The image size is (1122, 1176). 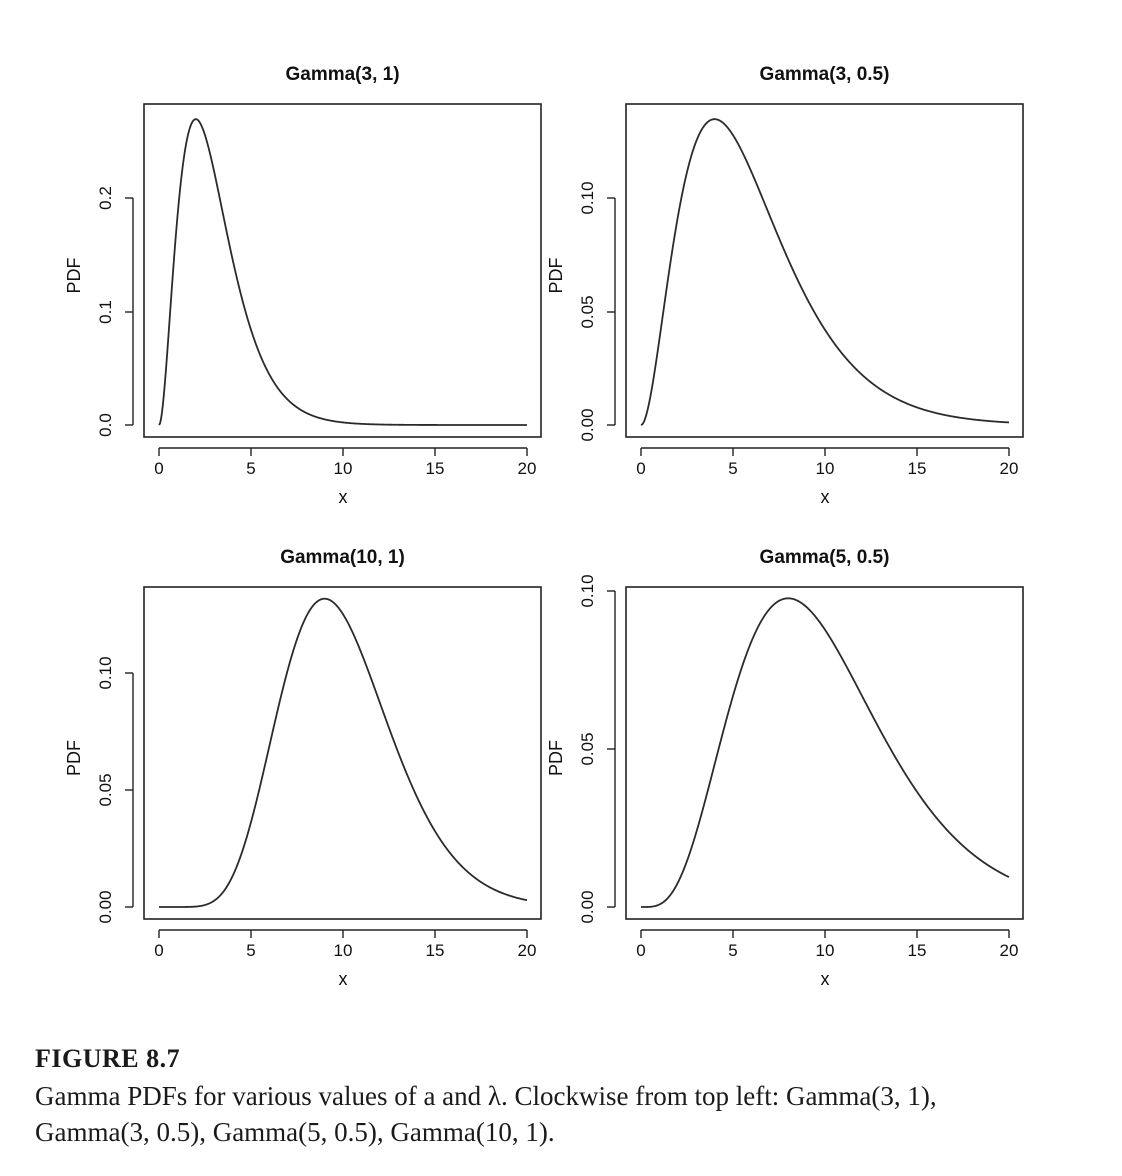 What do you see at coordinates (825, 74) in the screenshot?
I see `chart-title: Gamma(3, 0.5)` at bounding box center [825, 74].